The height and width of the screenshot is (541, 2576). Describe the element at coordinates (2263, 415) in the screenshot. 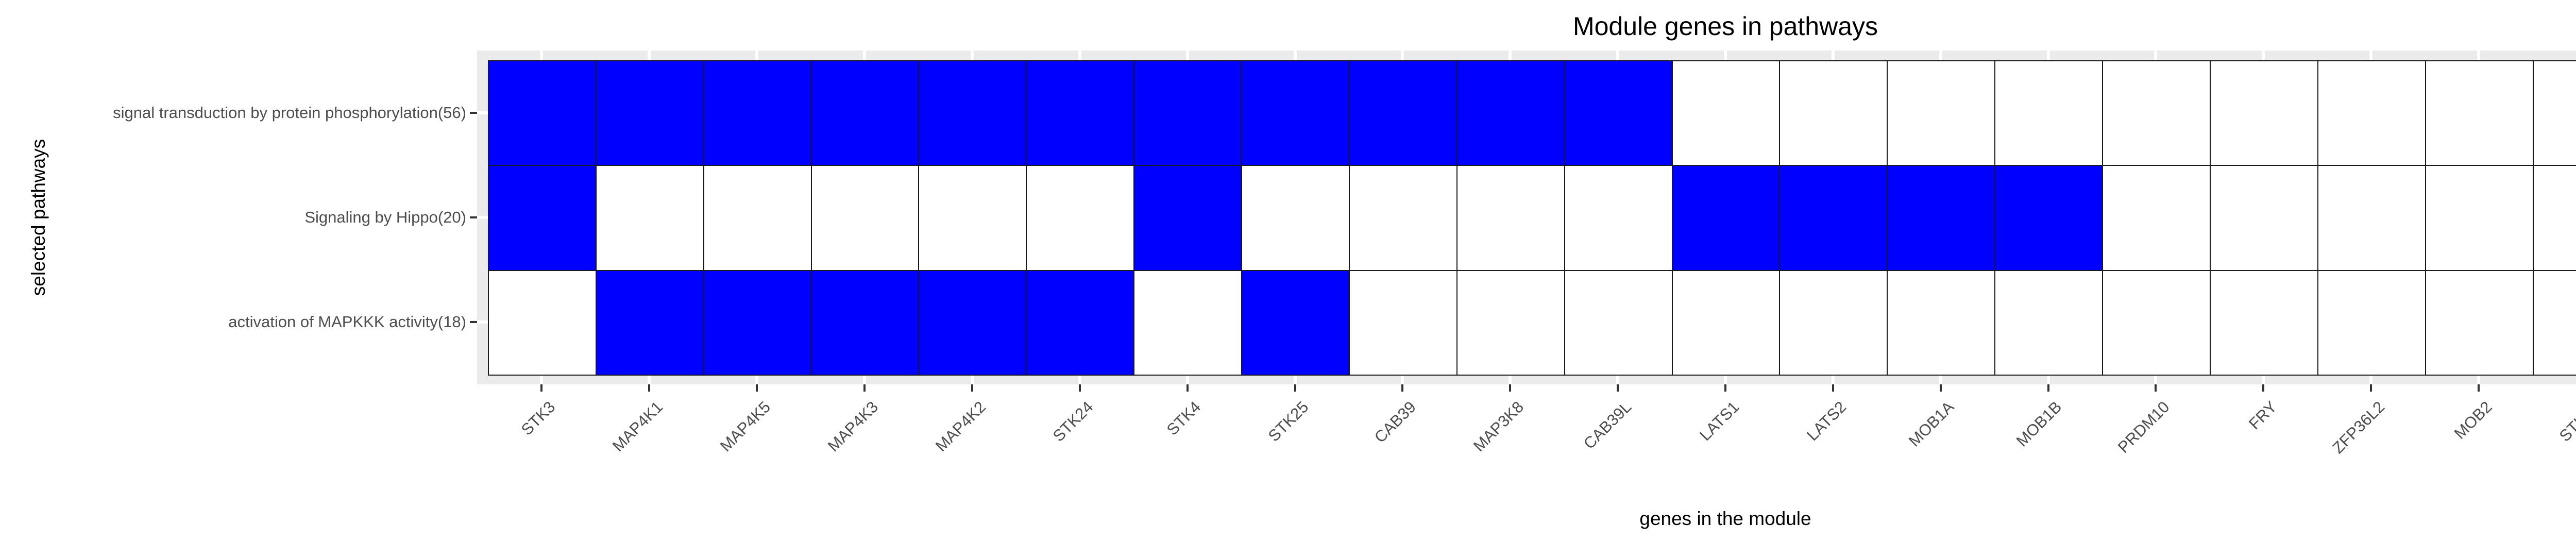

I see `x-tick-label: FRY` at that location.